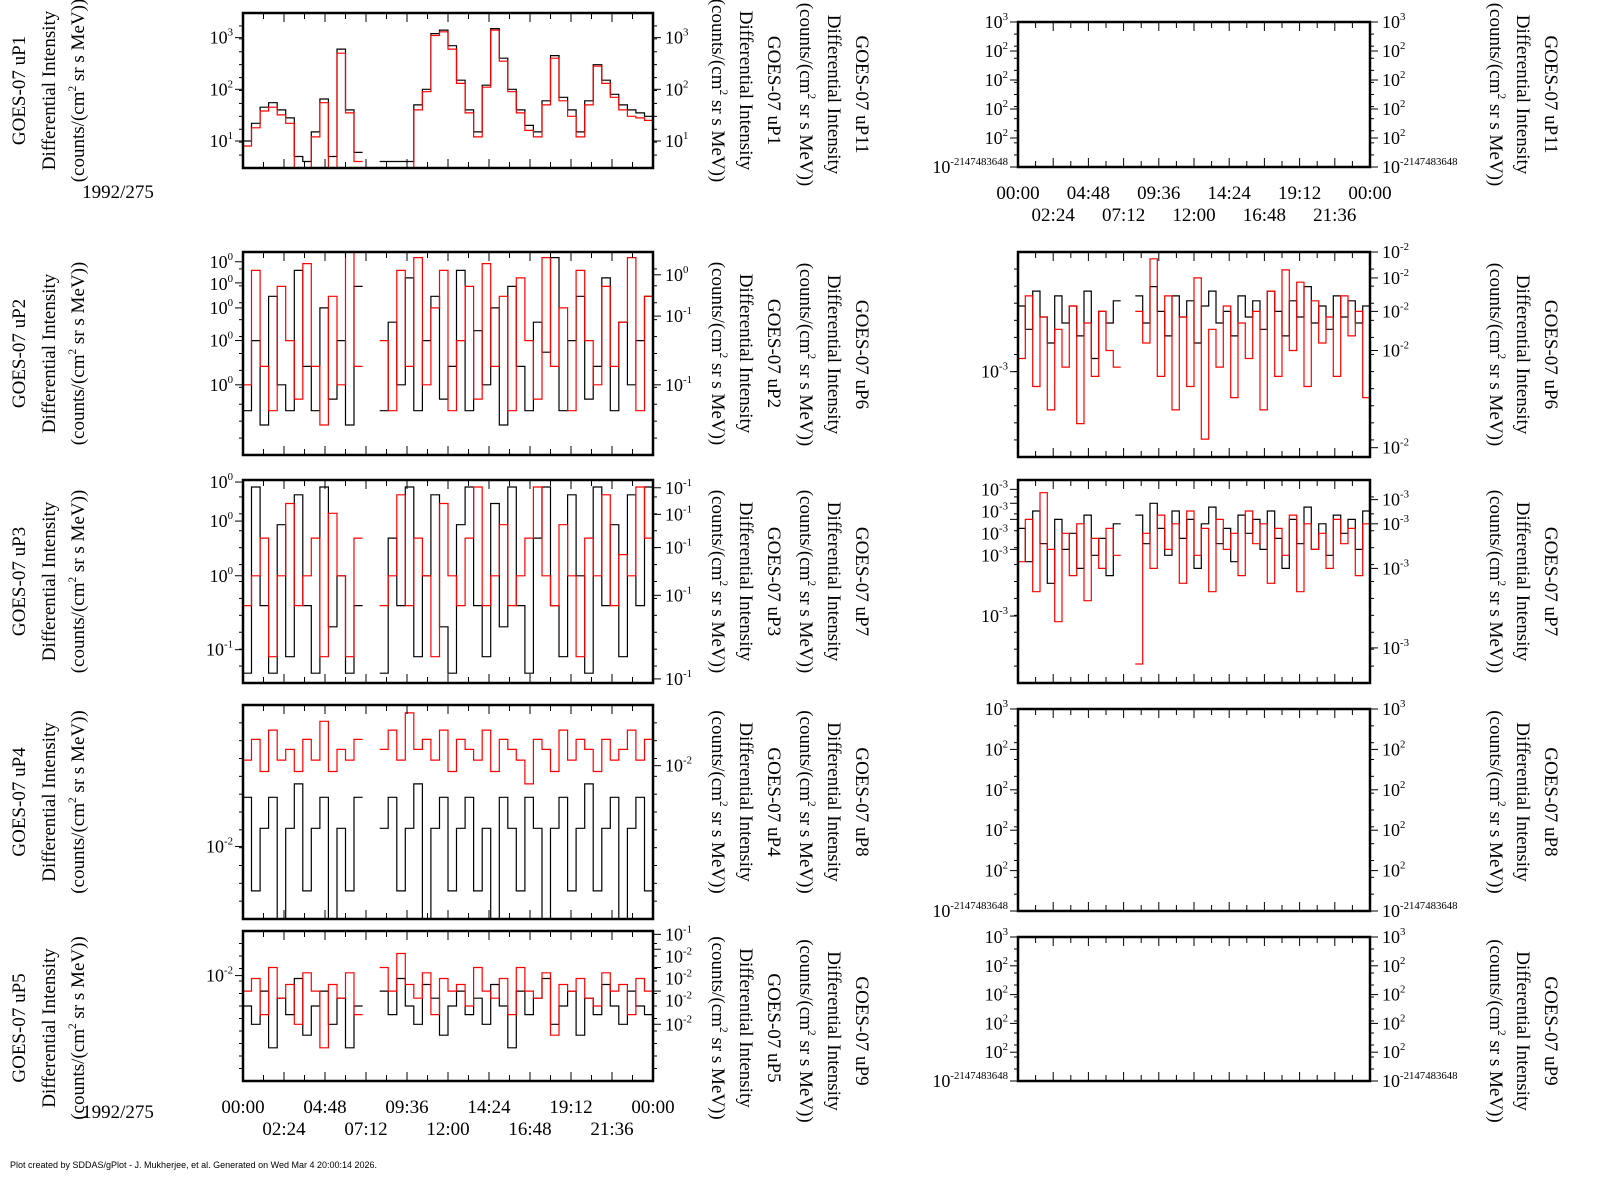 This screenshot has height=1200, width=1600. What do you see at coordinates (19, 1027) in the screenshot?
I see `panel-title: GOES-07 uP5` at bounding box center [19, 1027].